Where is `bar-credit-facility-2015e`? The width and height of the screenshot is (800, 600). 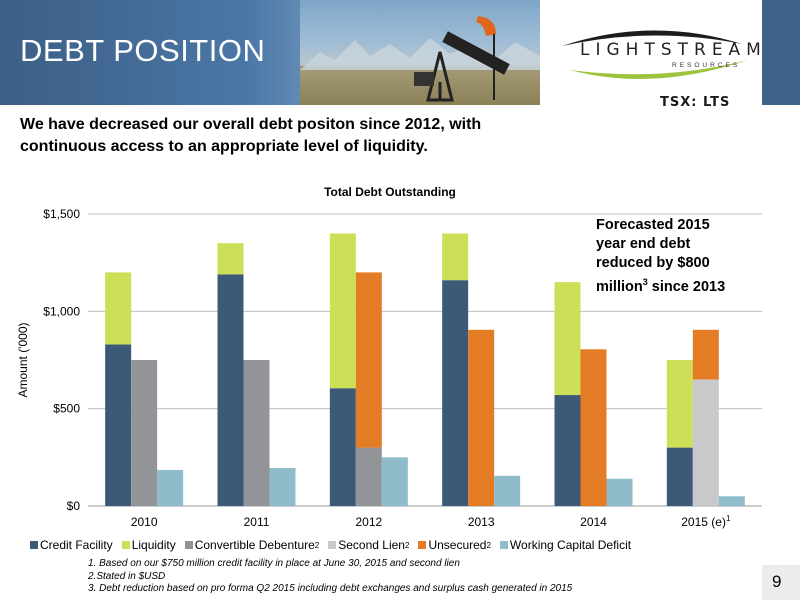
bar-credit-facility-2015e is located at coordinates (679, 476).